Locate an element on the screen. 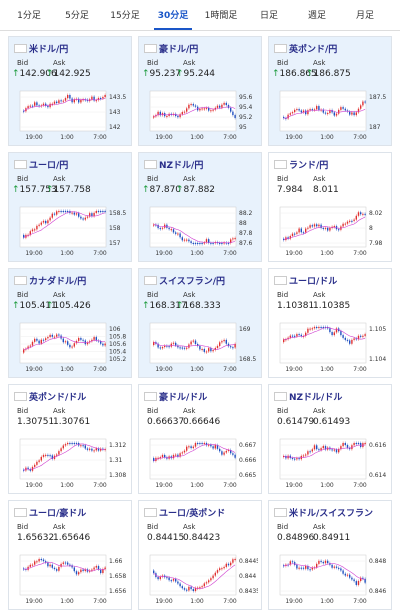 Image resolution: width=400 pixels, height=616 pixels. tab: 5分足 is located at coordinates (77, 16).